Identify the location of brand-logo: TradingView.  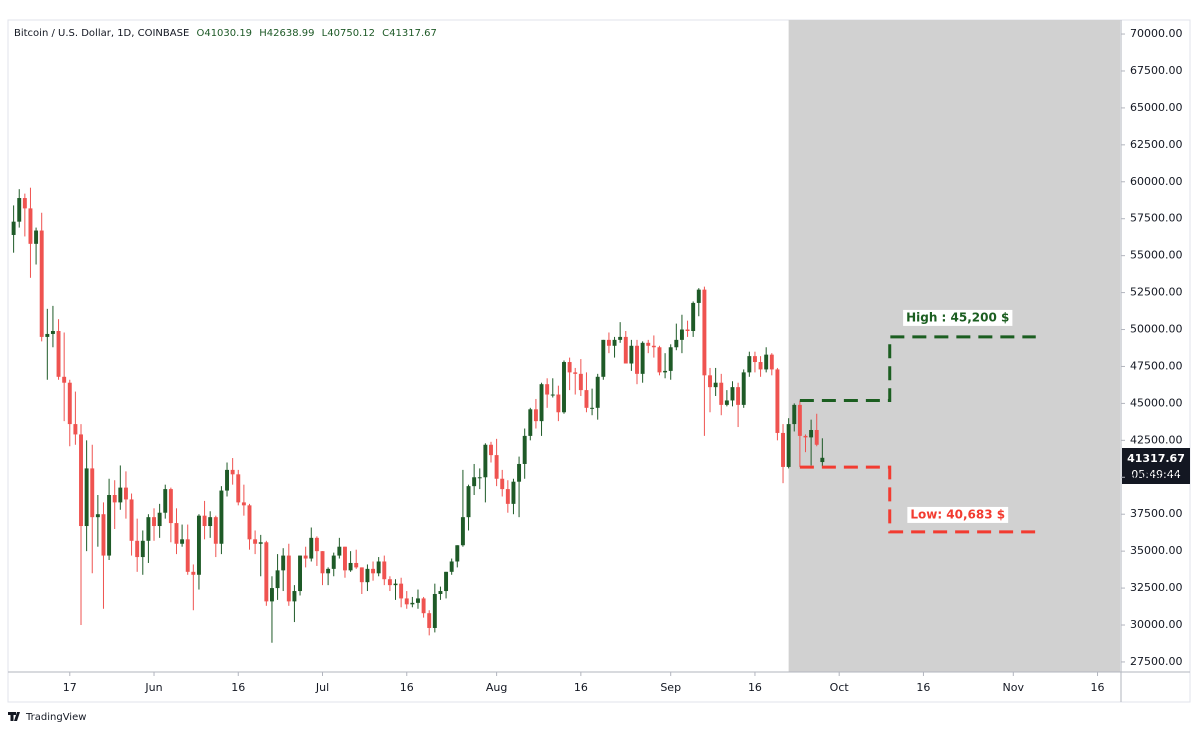
(47, 717).